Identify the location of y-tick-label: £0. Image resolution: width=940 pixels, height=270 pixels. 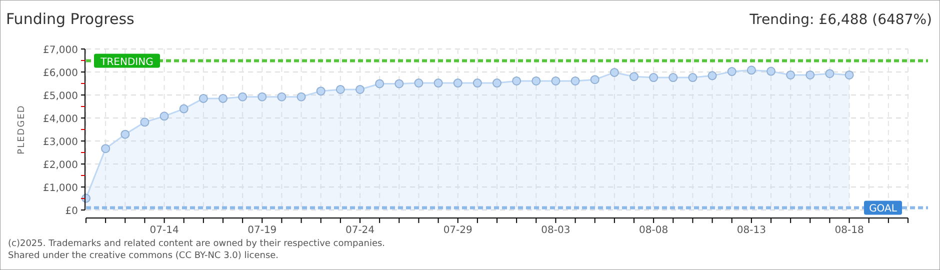
(71, 211).